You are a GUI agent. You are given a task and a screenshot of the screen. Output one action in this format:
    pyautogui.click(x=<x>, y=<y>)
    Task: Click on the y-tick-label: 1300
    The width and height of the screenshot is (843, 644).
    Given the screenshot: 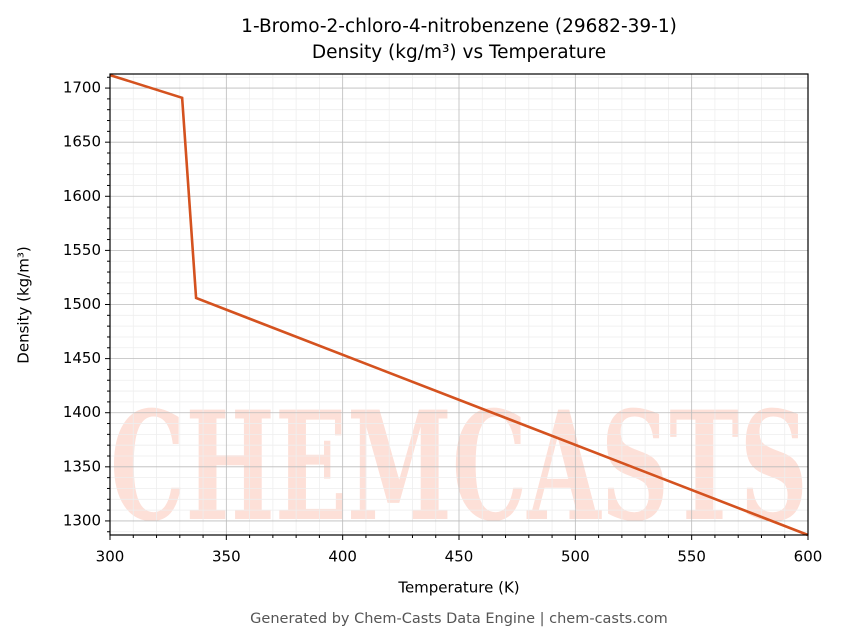 What is the action you would take?
    pyautogui.click(x=82, y=520)
    